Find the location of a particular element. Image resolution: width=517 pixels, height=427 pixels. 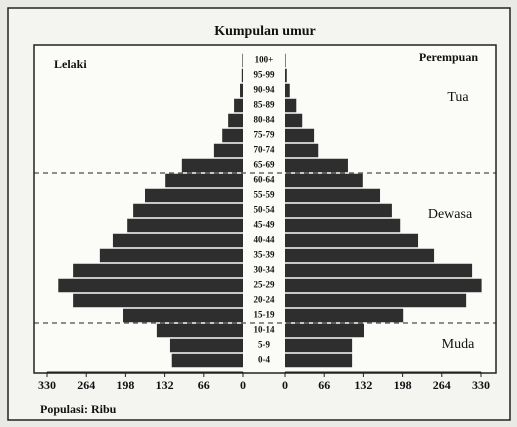

category-label: 0-4 is located at coordinates (264, 360).